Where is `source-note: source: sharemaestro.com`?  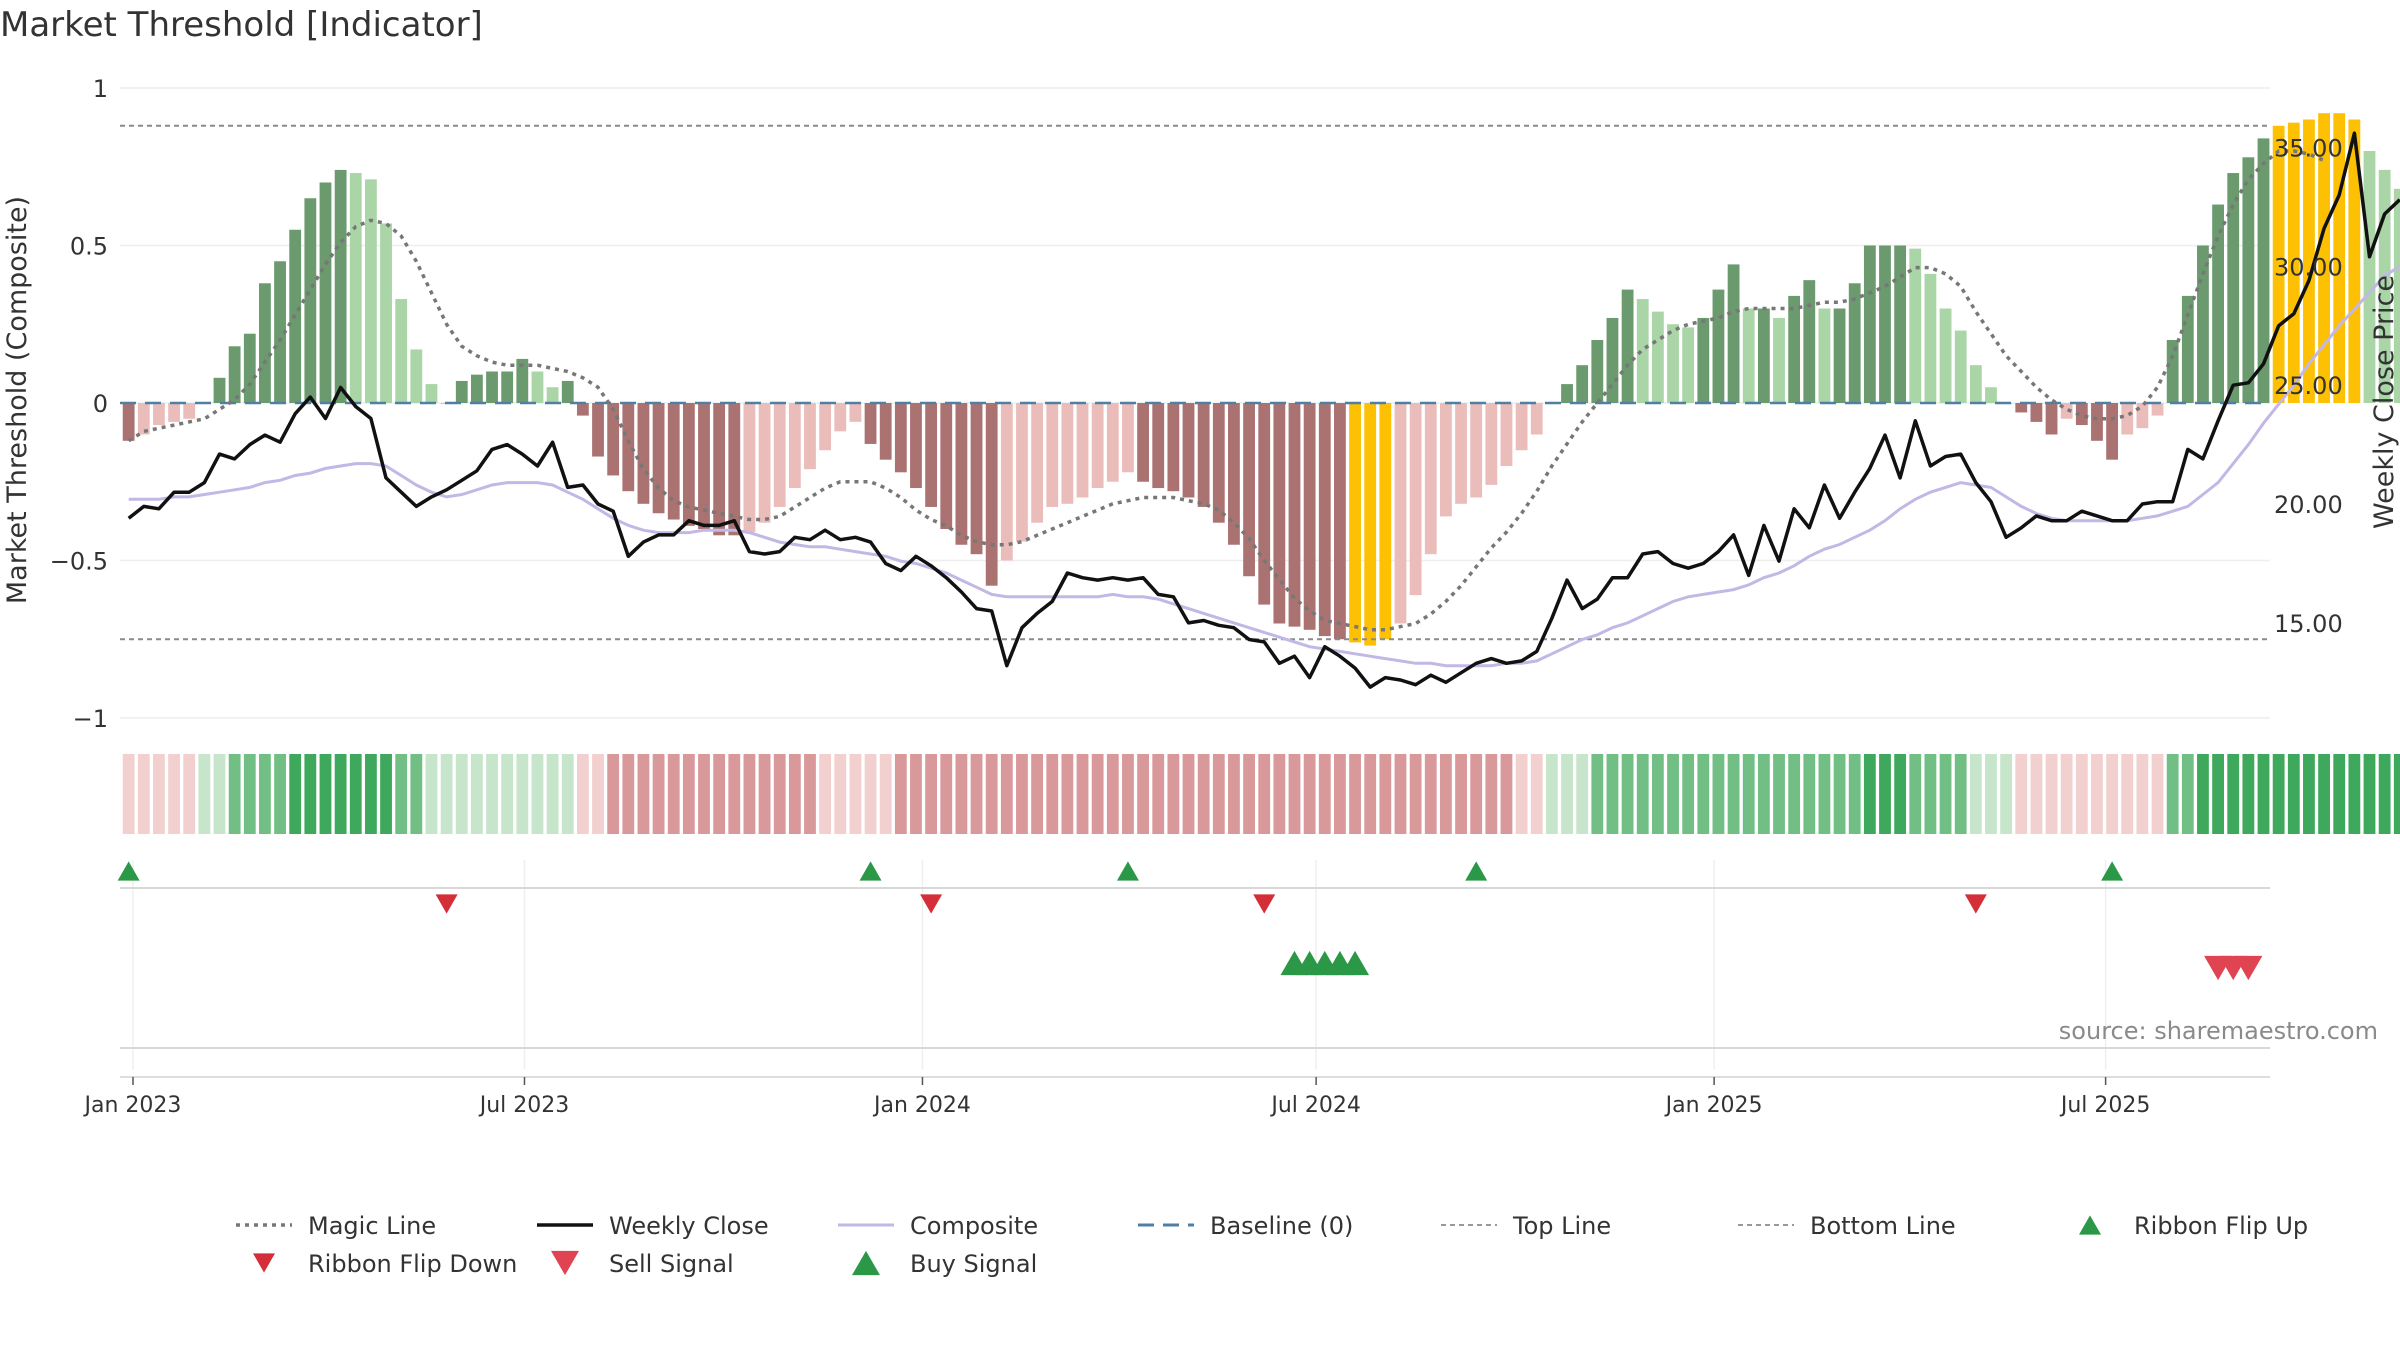
source-note: source: sharemaestro.com is located at coordinates (2218, 1031).